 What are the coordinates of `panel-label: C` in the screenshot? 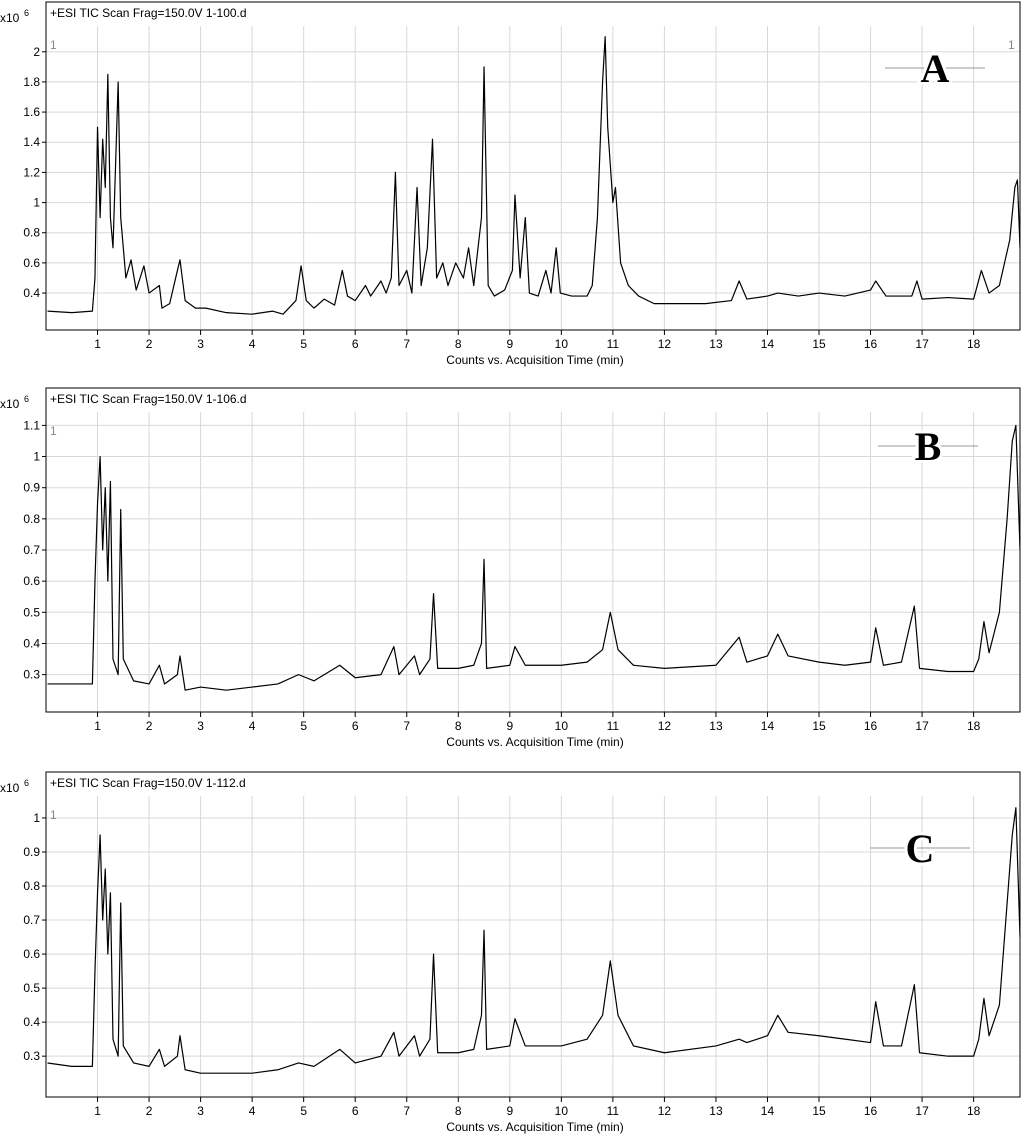 It's located at (920, 848).